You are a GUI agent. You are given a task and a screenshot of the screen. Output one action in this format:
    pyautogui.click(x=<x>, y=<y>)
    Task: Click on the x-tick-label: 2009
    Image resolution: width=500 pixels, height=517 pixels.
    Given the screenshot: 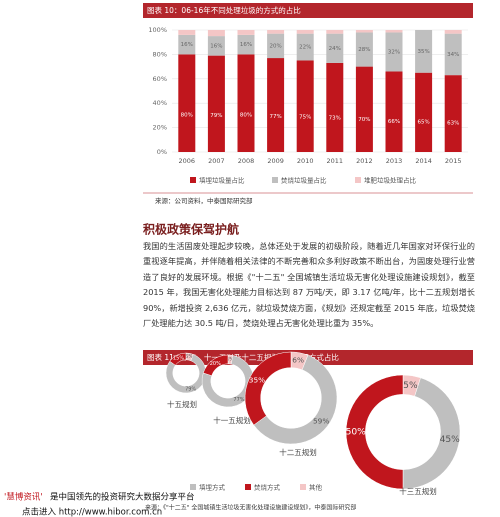 What is the action you would take?
    pyautogui.click(x=275, y=161)
    